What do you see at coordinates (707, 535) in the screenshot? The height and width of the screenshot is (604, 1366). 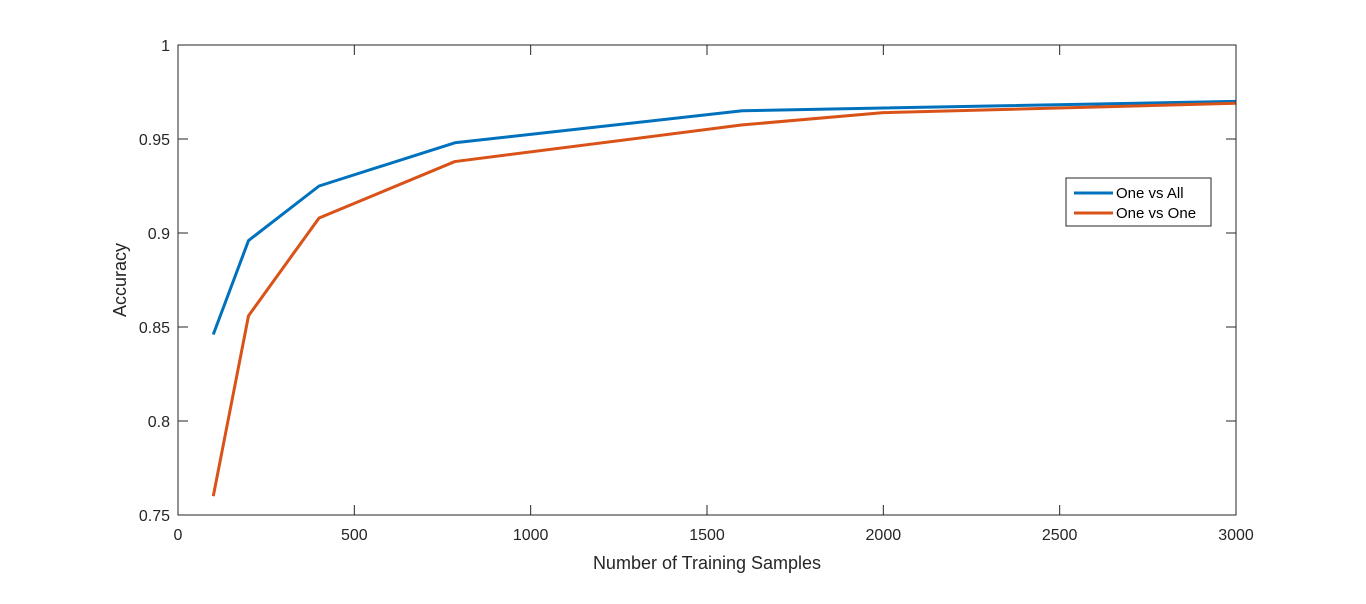 I see `x-tick-label: 1500` at bounding box center [707, 535].